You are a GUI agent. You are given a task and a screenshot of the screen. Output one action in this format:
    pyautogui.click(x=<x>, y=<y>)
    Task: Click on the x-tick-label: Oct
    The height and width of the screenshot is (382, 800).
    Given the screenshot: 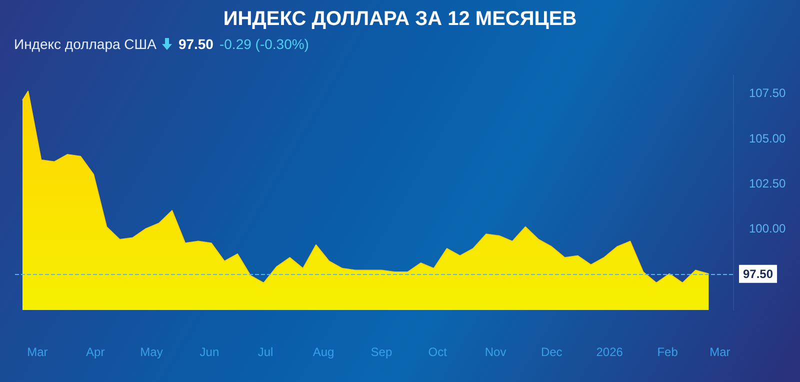 What is the action you would take?
    pyautogui.click(x=438, y=352)
    